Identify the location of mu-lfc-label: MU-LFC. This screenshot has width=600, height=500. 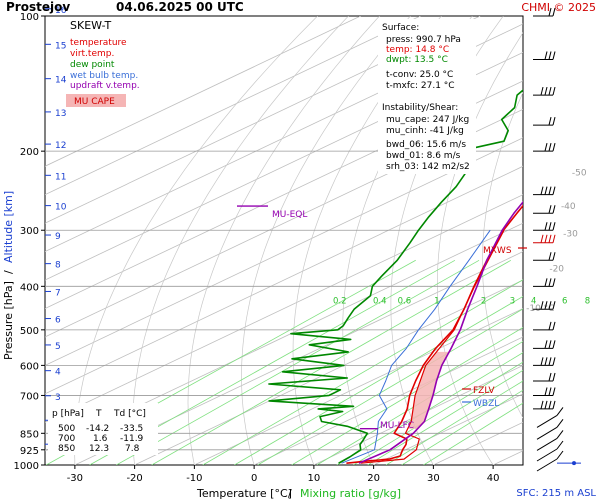
(397, 426).